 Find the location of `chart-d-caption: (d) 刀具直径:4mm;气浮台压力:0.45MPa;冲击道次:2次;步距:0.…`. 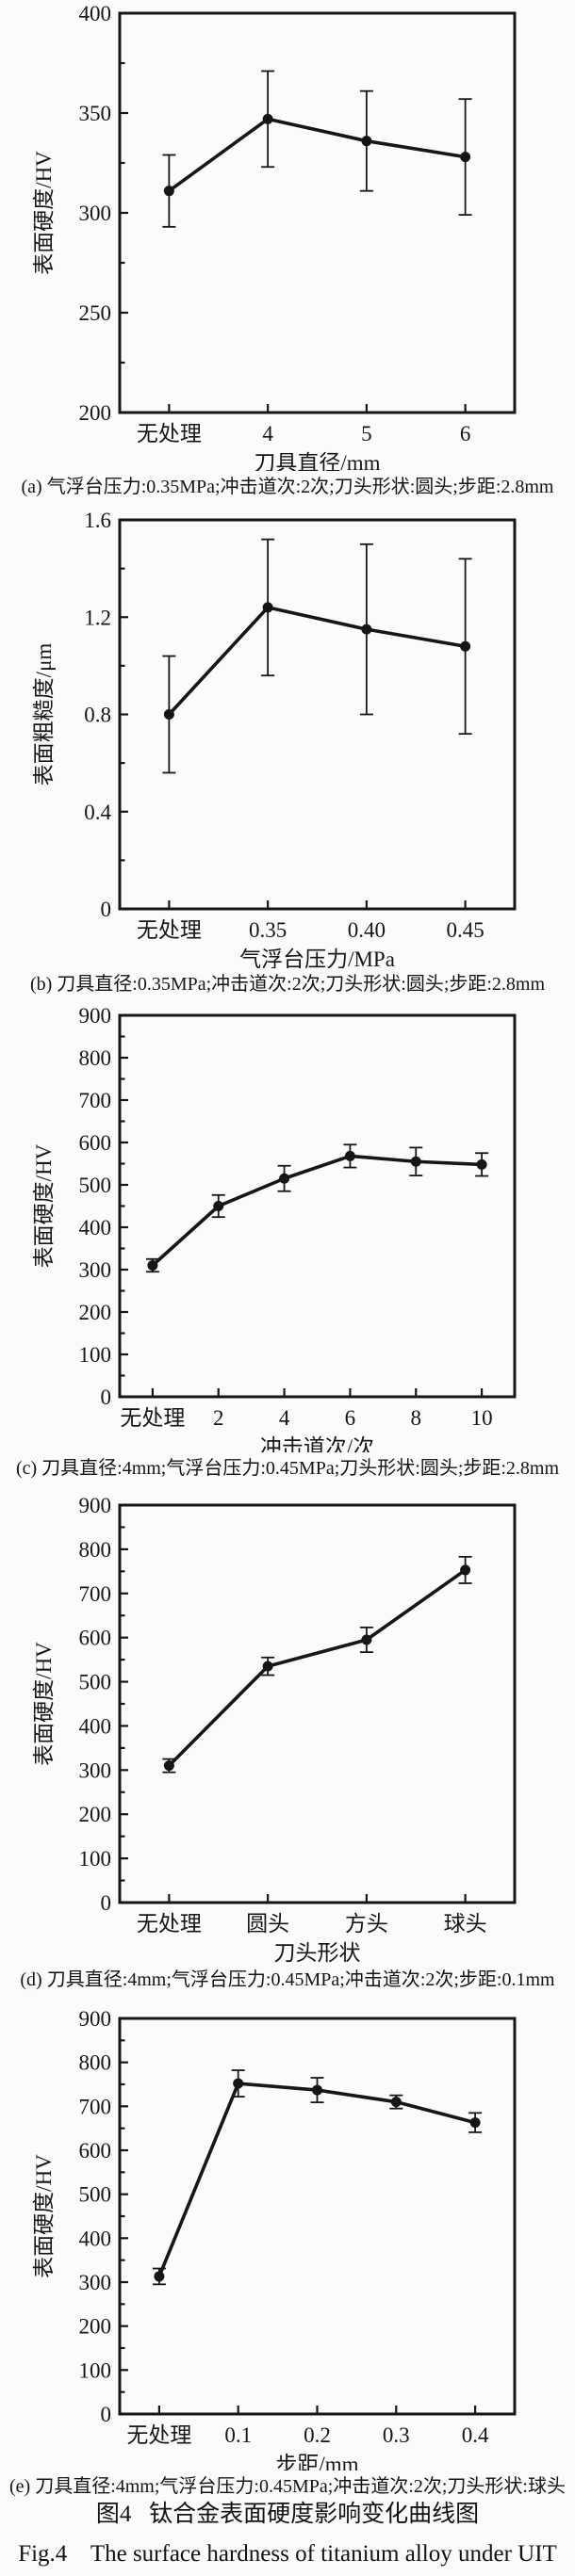

chart-d-caption: (d) 刀具直径:4mm;气浮台压力:0.45MPa;冲击道次:2次;步距:0.… is located at coordinates (287, 1980).